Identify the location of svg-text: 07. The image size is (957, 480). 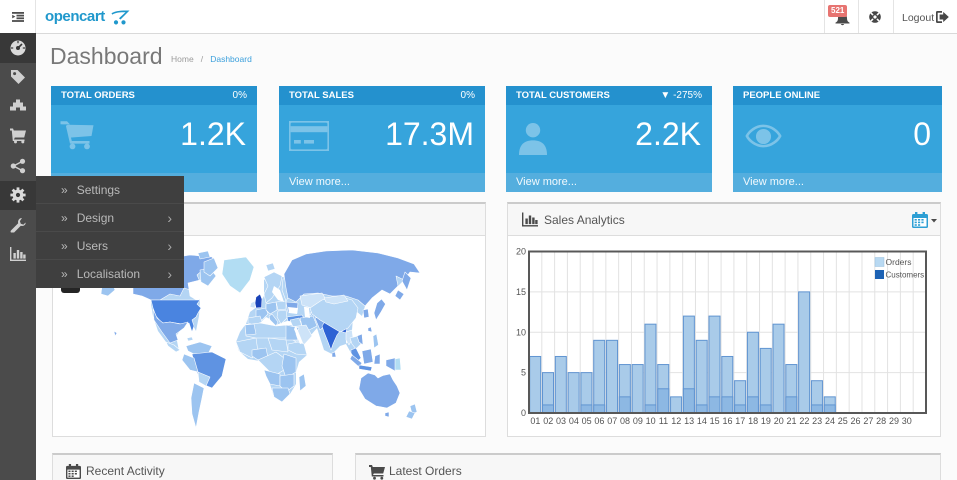
(612, 421).